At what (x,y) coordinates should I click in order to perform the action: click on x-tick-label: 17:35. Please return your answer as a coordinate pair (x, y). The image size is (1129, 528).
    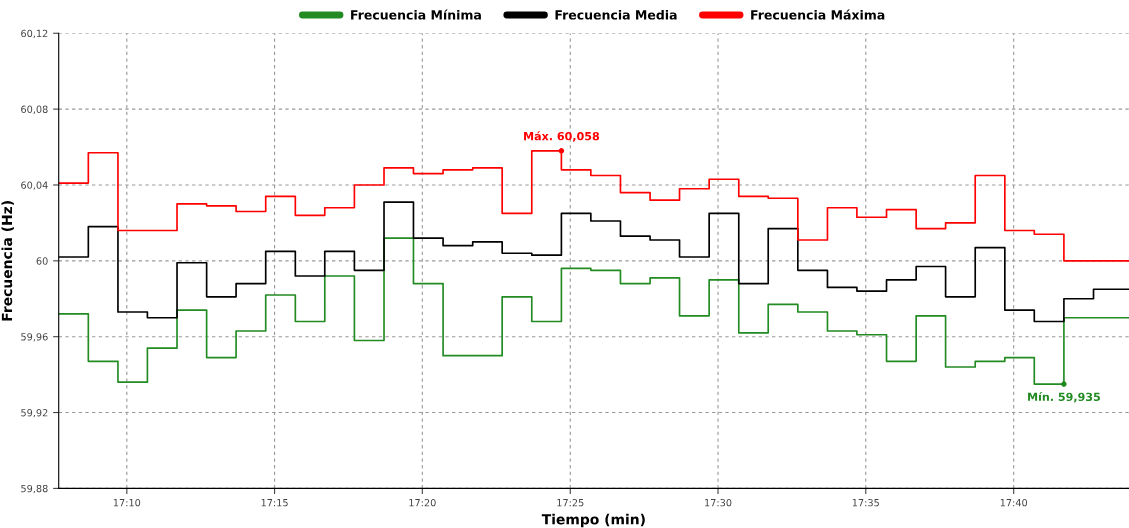
    Looking at the image, I should click on (865, 502).